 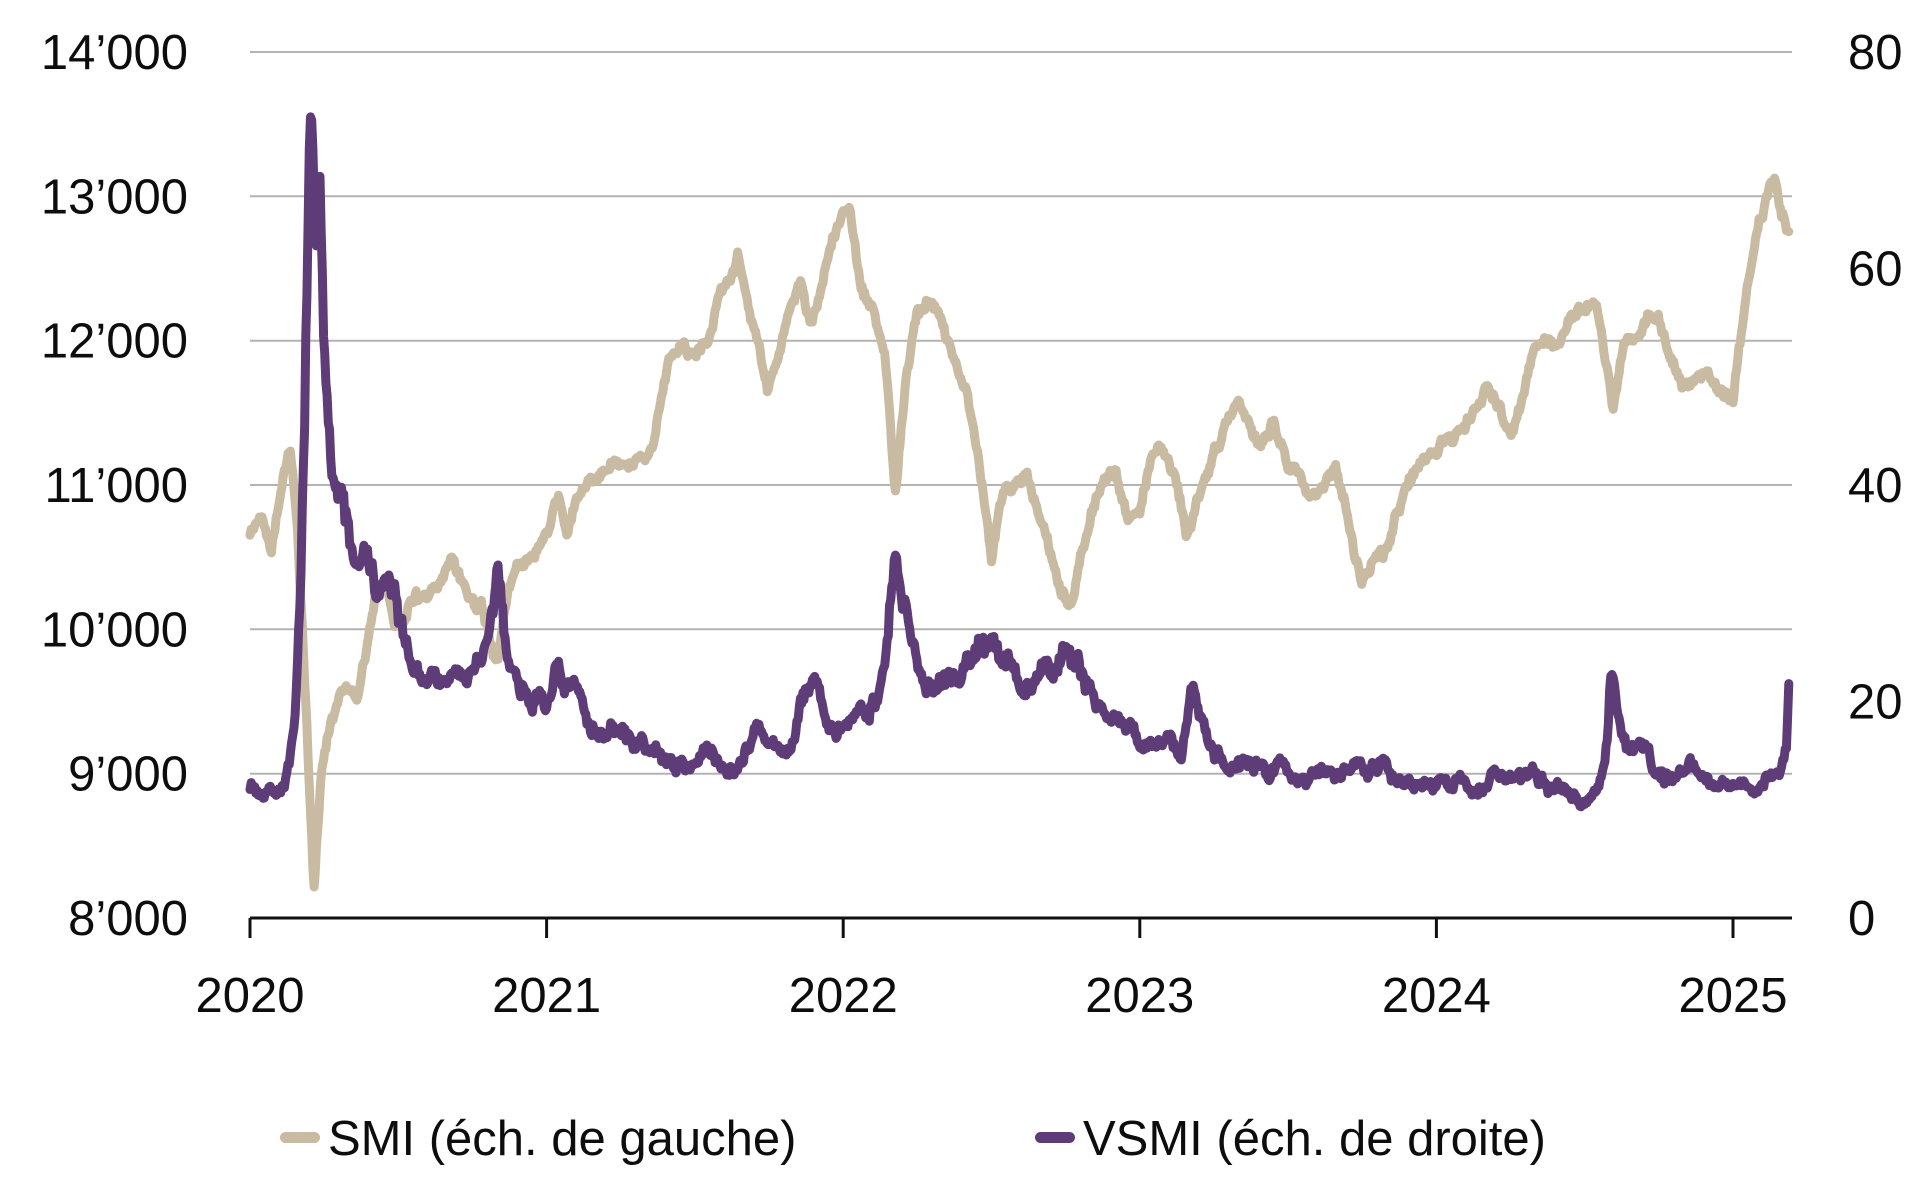 What do you see at coordinates (114, 197) in the screenshot?
I see `y-left-tick-label: 13’000` at bounding box center [114, 197].